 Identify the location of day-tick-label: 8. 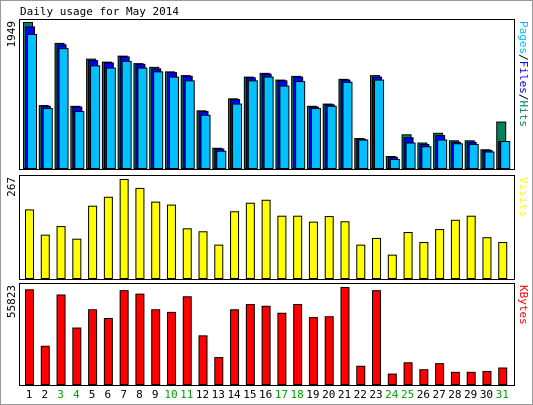
(139, 394).